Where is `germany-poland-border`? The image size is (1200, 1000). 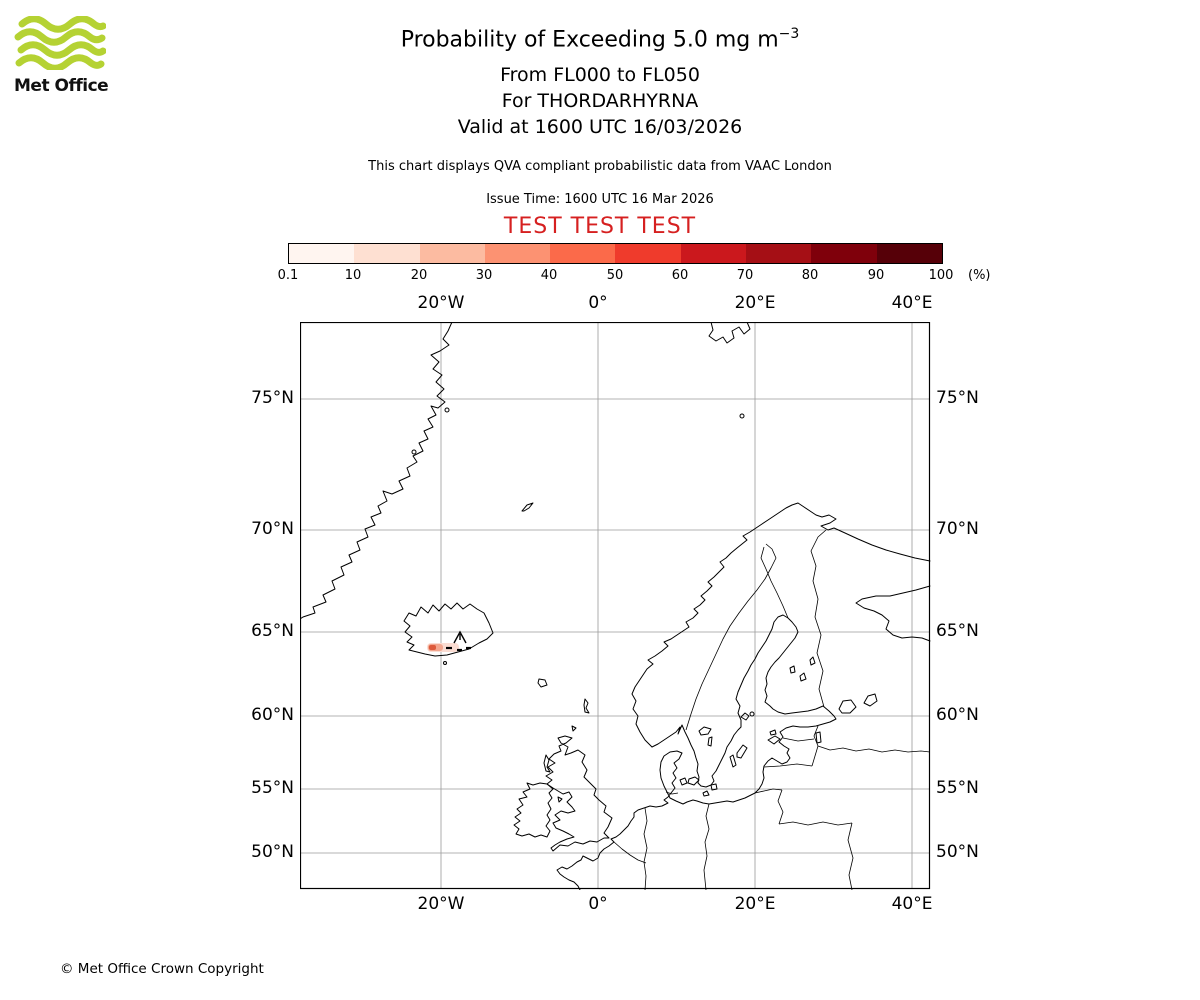 germany-poland-border is located at coordinates (706, 847).